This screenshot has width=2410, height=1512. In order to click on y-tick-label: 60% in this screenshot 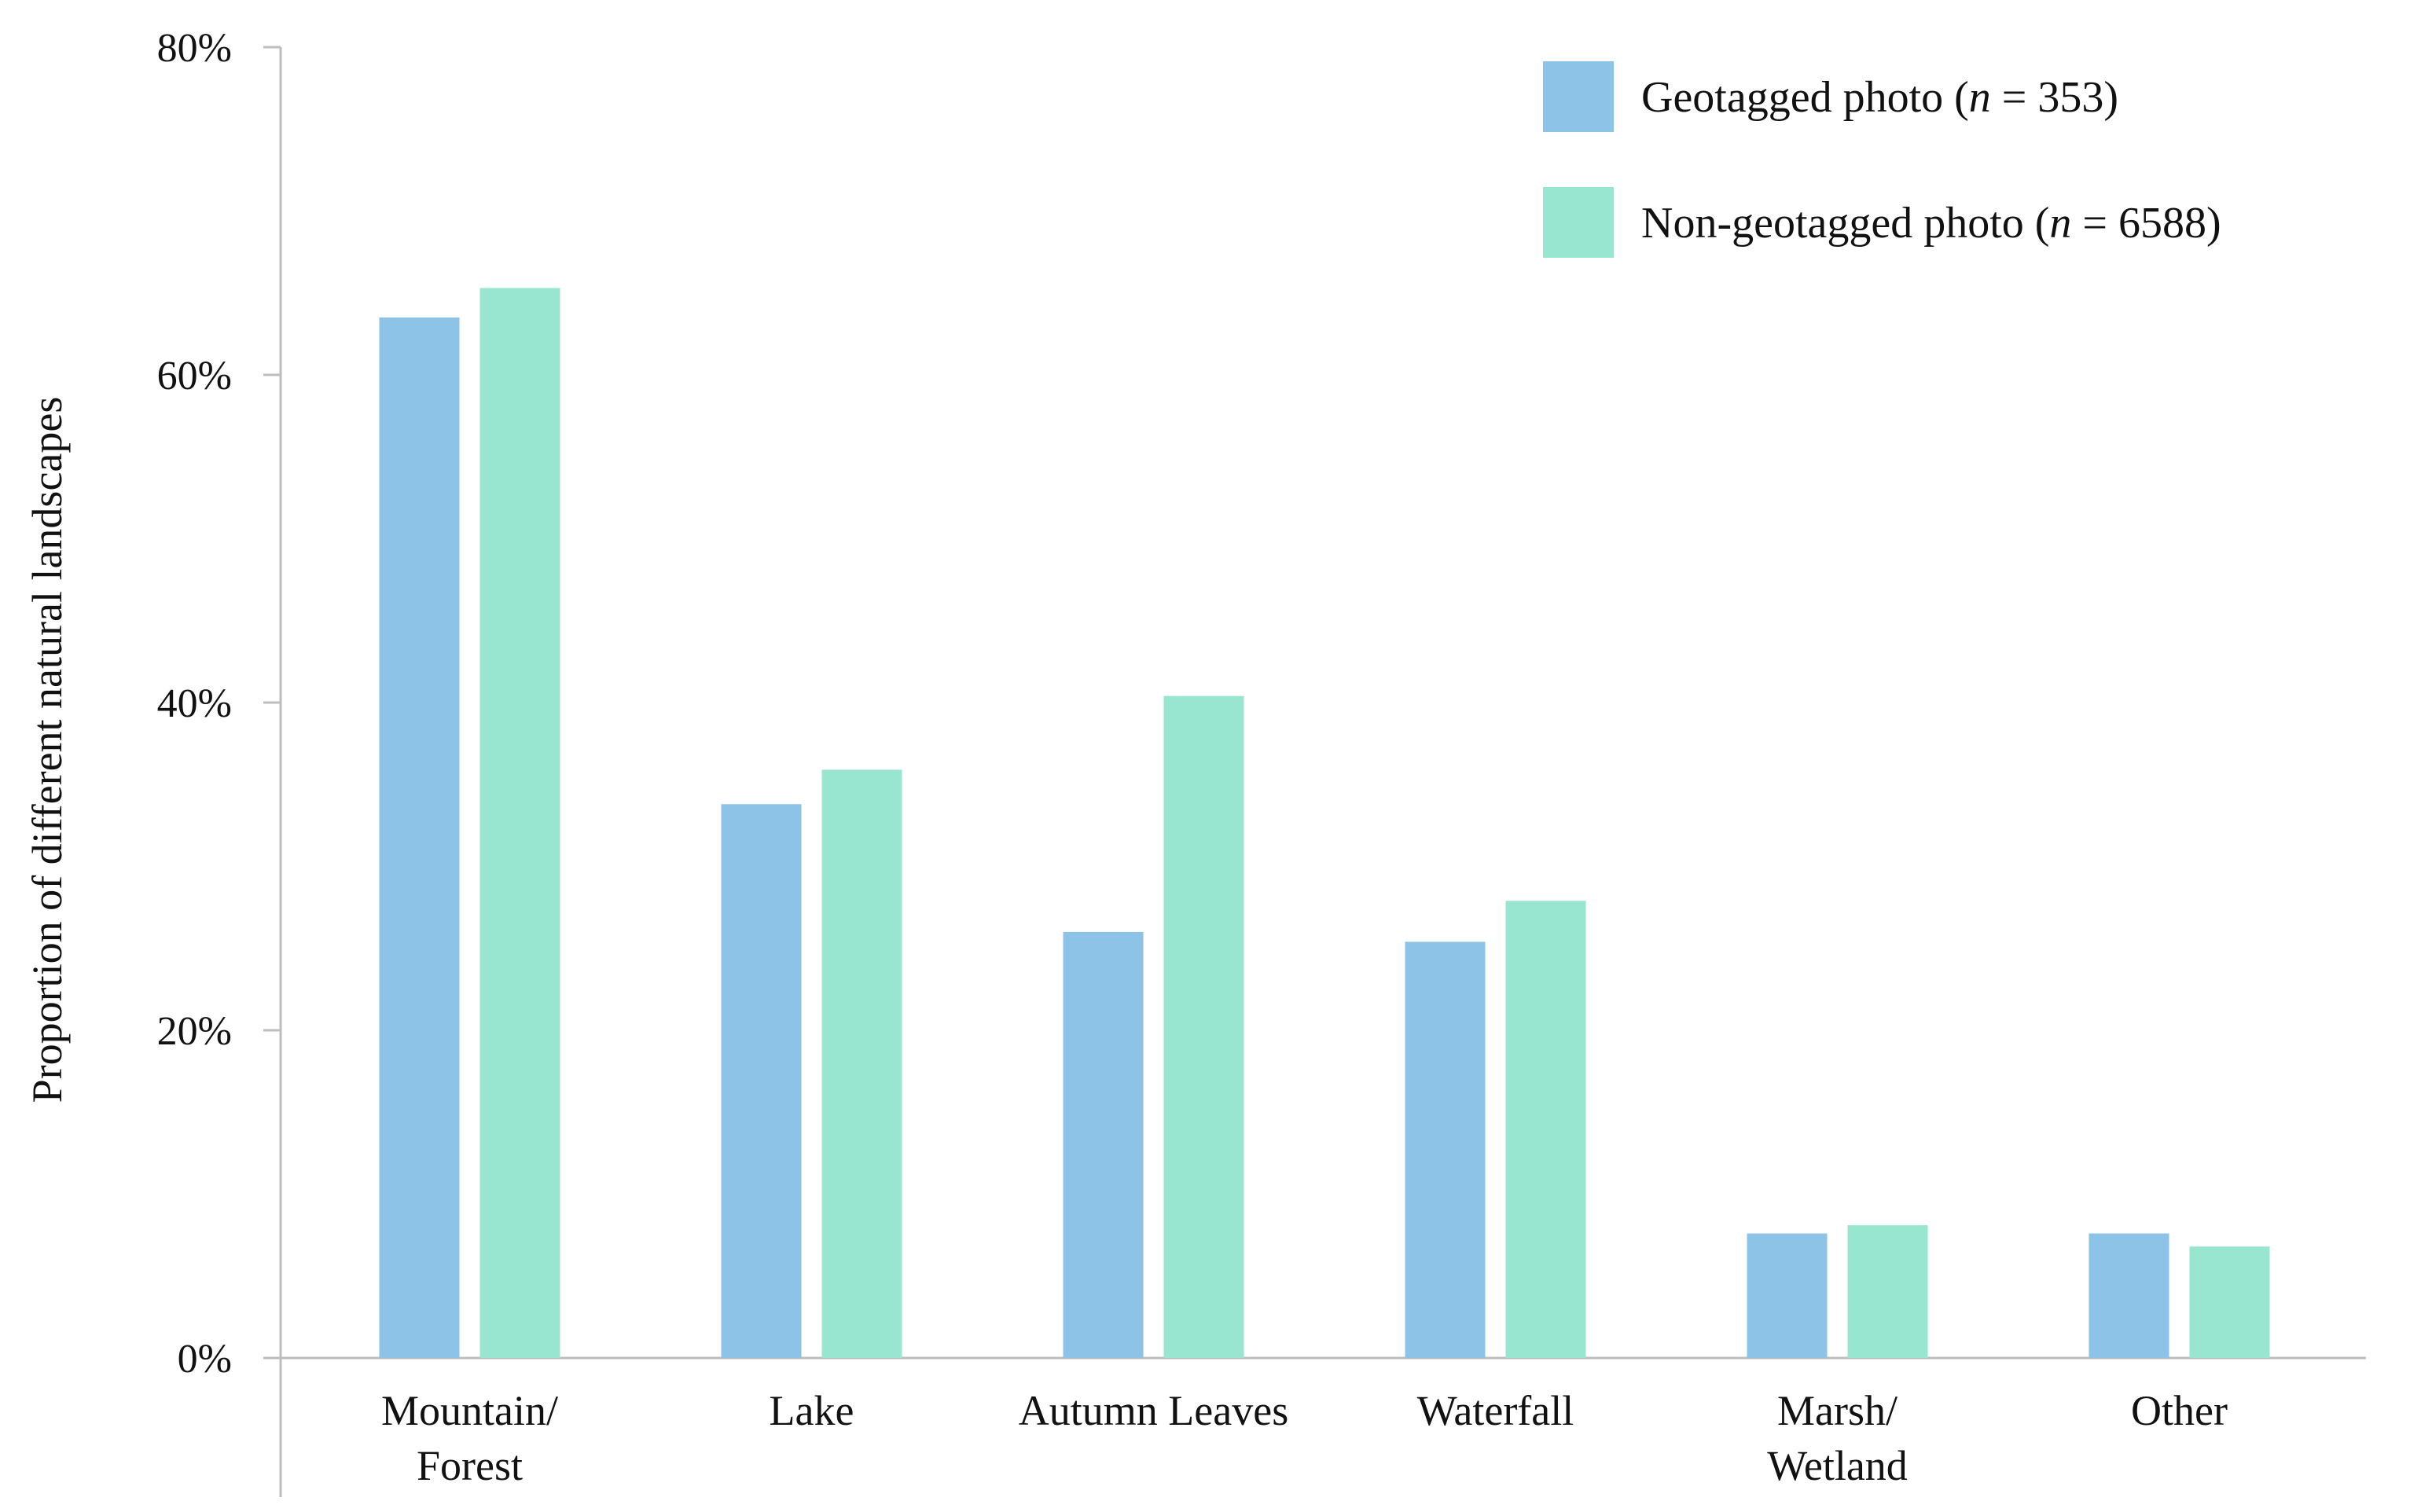, I will do `click(194, 376)`.